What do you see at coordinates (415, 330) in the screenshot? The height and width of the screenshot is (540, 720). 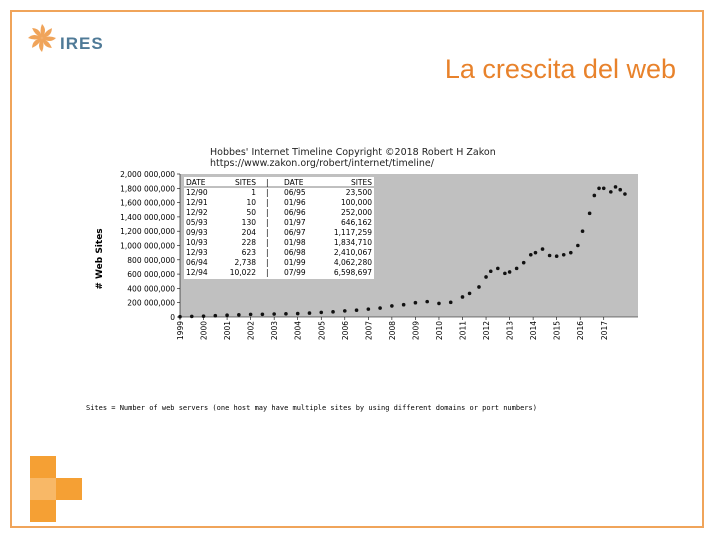 I see `x-tick-label: 2009` at bounding box center [415, 330].